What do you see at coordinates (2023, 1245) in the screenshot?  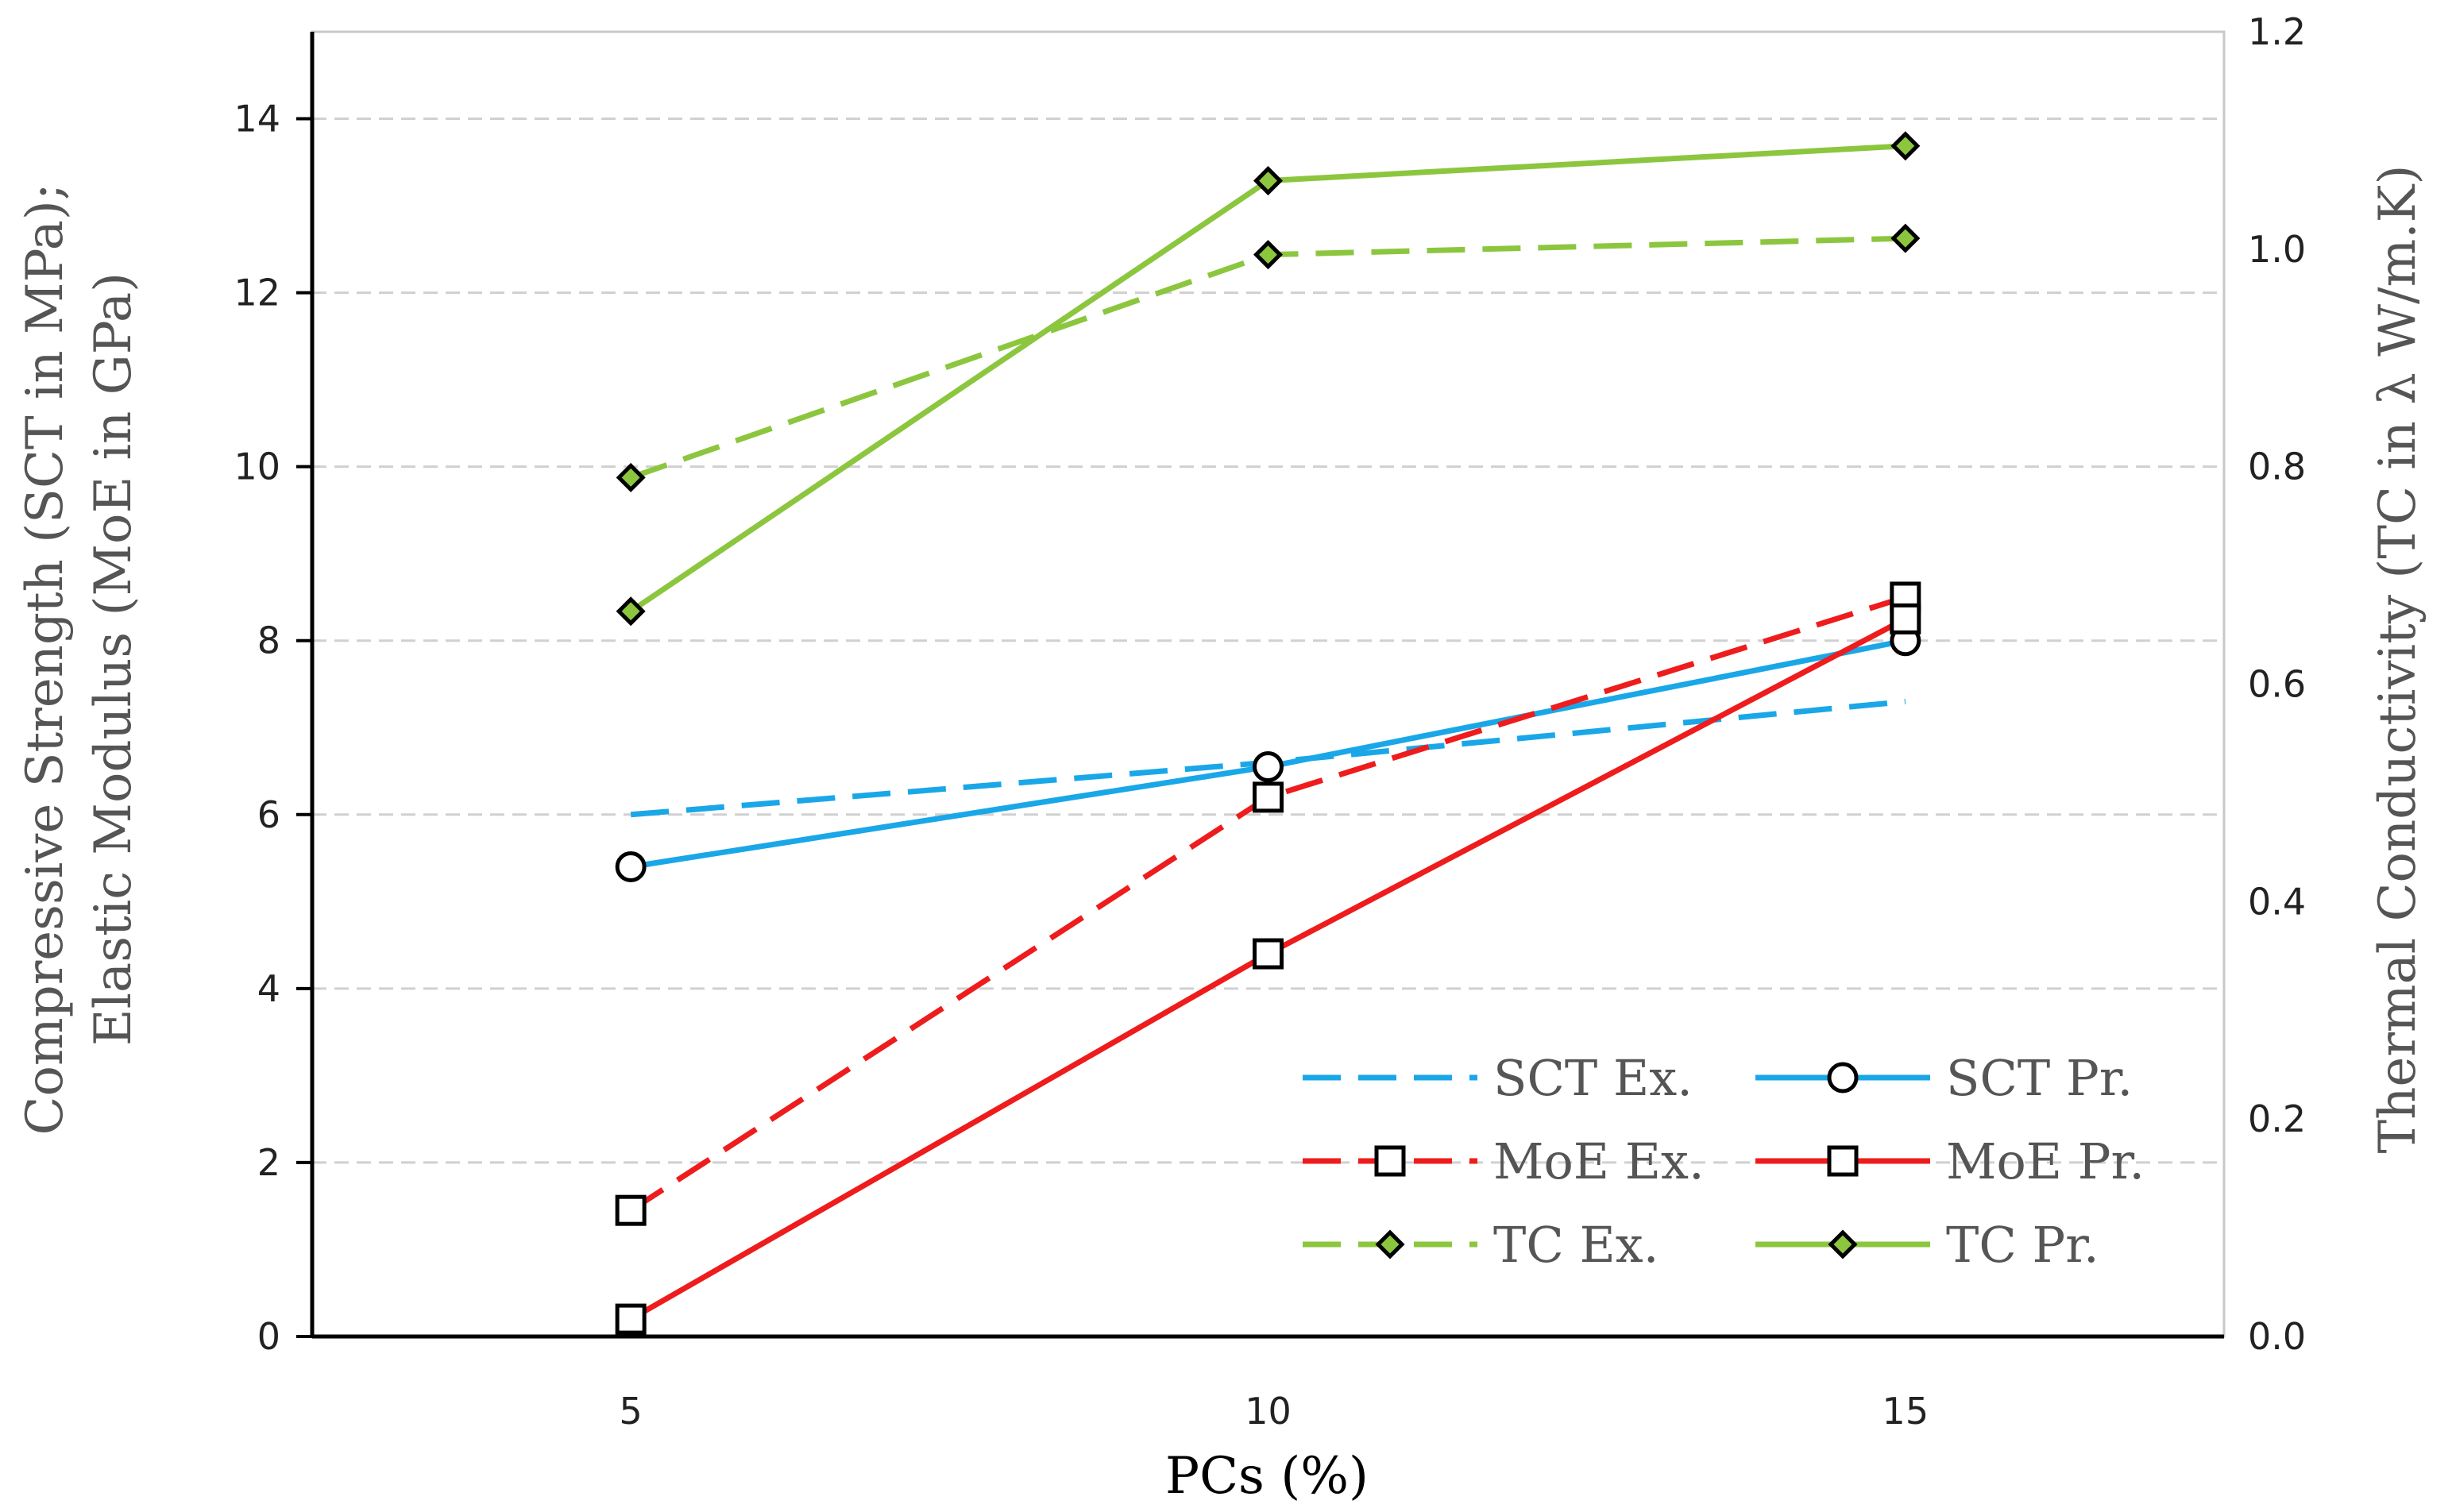 I see `legend-label: TC Pr.` at bounding box center [2023, 1245].